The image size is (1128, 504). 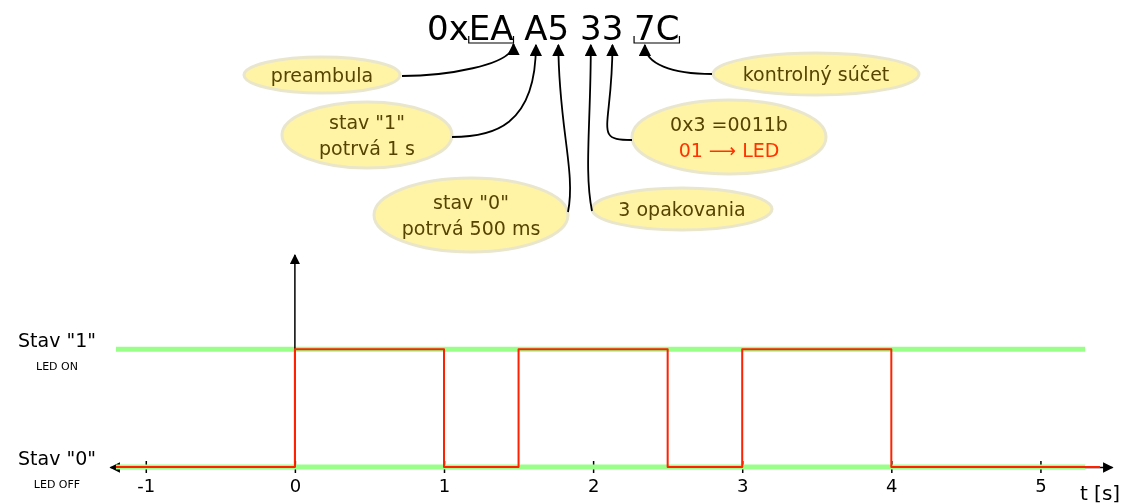 What do you see at coordinates (444, 486) in the screenshot?
I see `x-tick-label: 1` at bounding box center [444, 486].